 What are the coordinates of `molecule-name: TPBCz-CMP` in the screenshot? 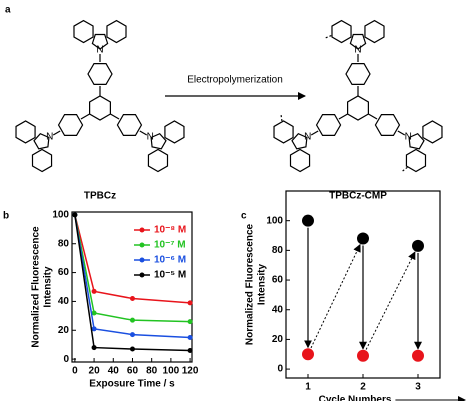 It's located at (358, 196).